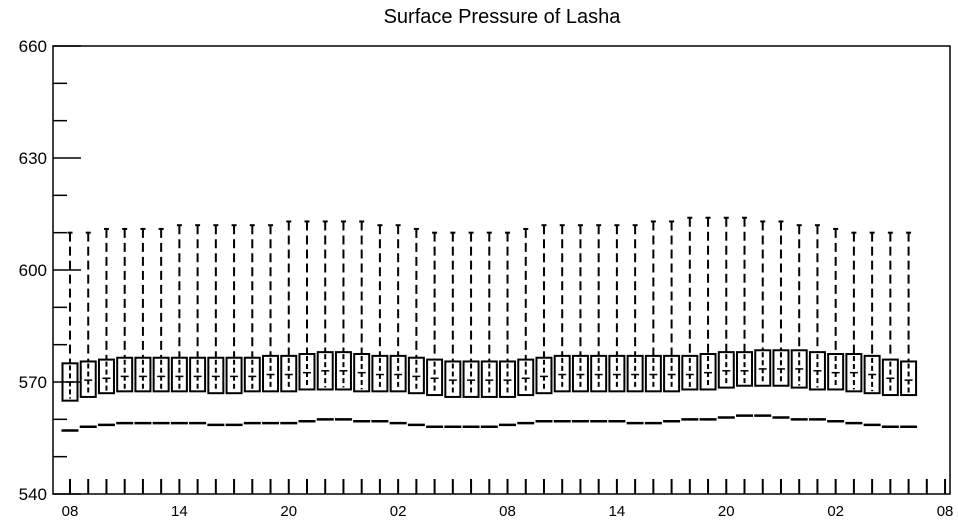 Image resolution: width=958 pixels, height=523 pixels. What do you see at coordinates (33, 46) in the screenshot?
I see `y-tick-label: 660` at bounding box center [33, 46].